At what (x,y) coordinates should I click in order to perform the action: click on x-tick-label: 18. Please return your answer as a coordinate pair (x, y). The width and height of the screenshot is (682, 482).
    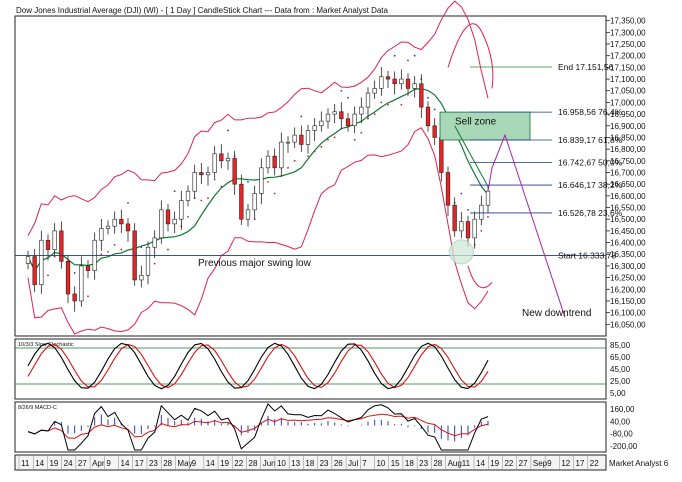
    Looking at the image, I should click on (309, 463).